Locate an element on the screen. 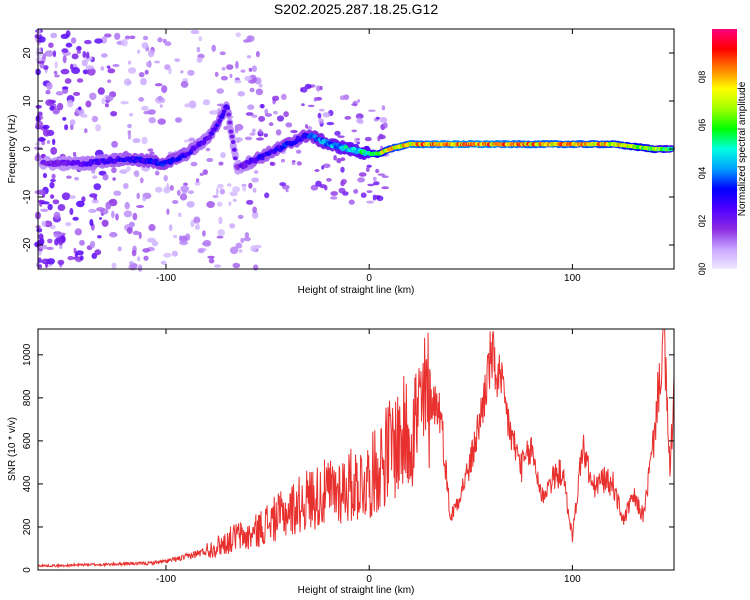  spectrogram-ytick-label: 10 is located at coordinates (27, 101).